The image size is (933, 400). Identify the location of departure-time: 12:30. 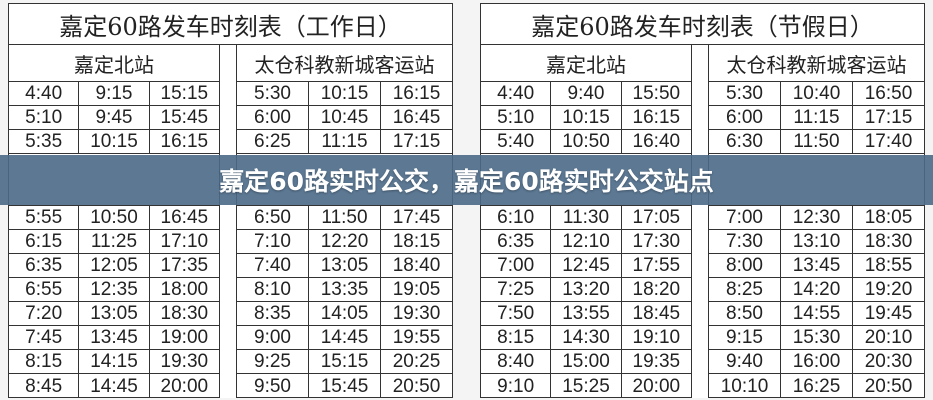
(817, 217).